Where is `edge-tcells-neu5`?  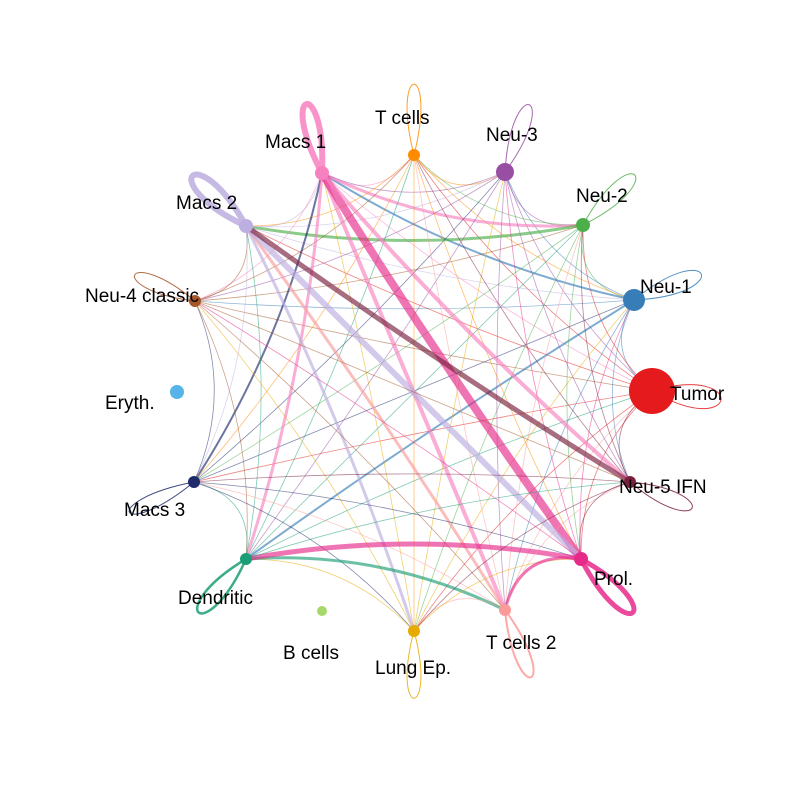
edge-tcells-neu5 is located at coordinates (522, 318).